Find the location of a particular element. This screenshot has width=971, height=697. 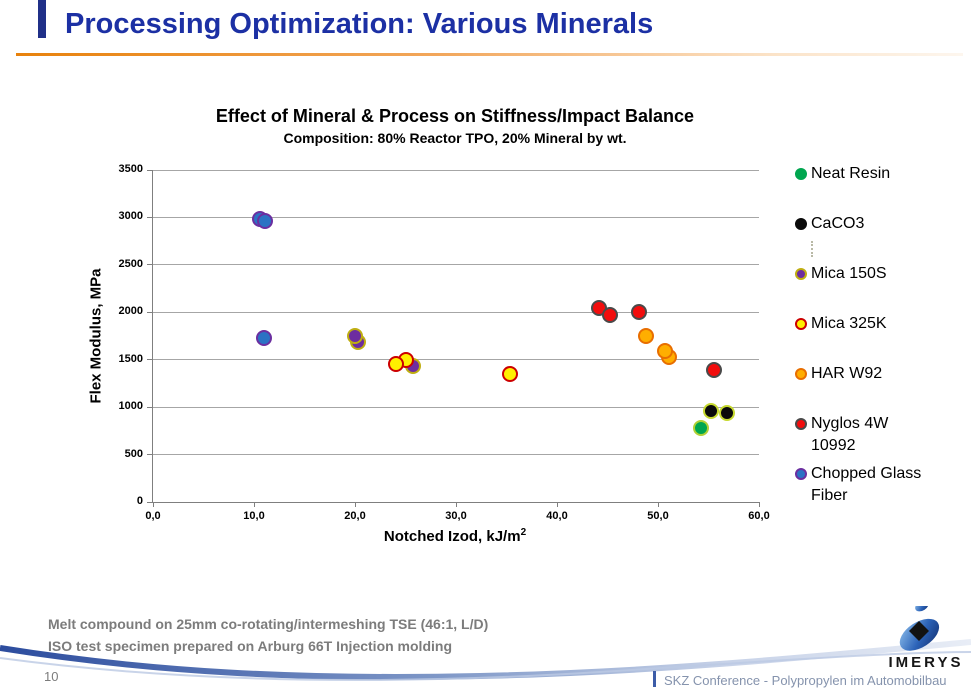

y-tick-label: 3000 is located at coordinates (130, 216).